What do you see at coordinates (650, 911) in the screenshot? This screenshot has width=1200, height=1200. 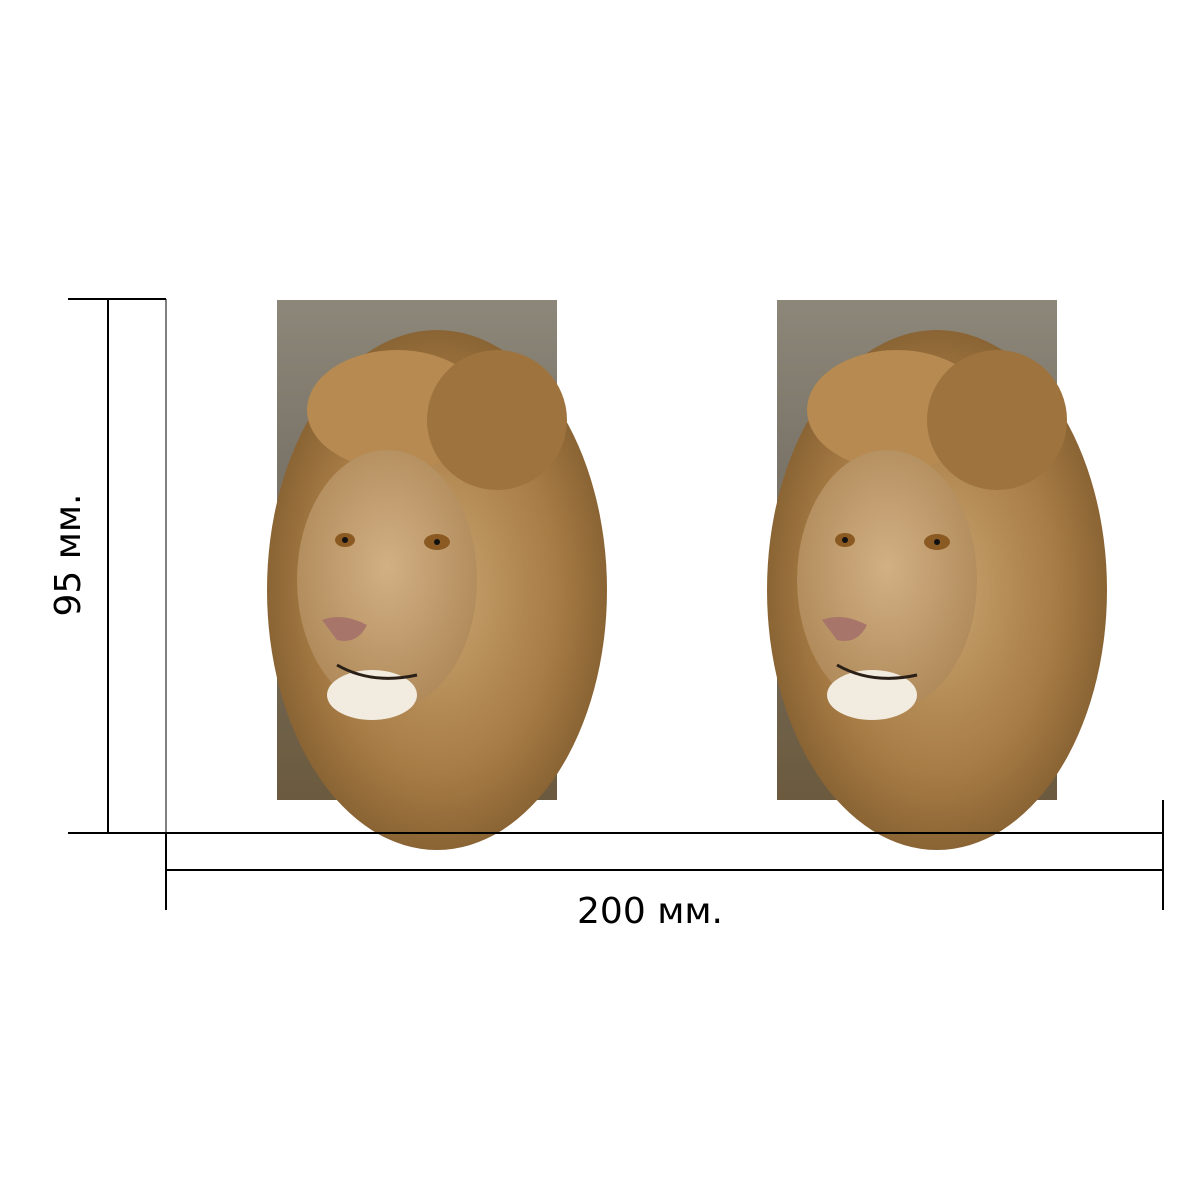 I see `width-label: 200 мм.` at bounding box center [650, 911].